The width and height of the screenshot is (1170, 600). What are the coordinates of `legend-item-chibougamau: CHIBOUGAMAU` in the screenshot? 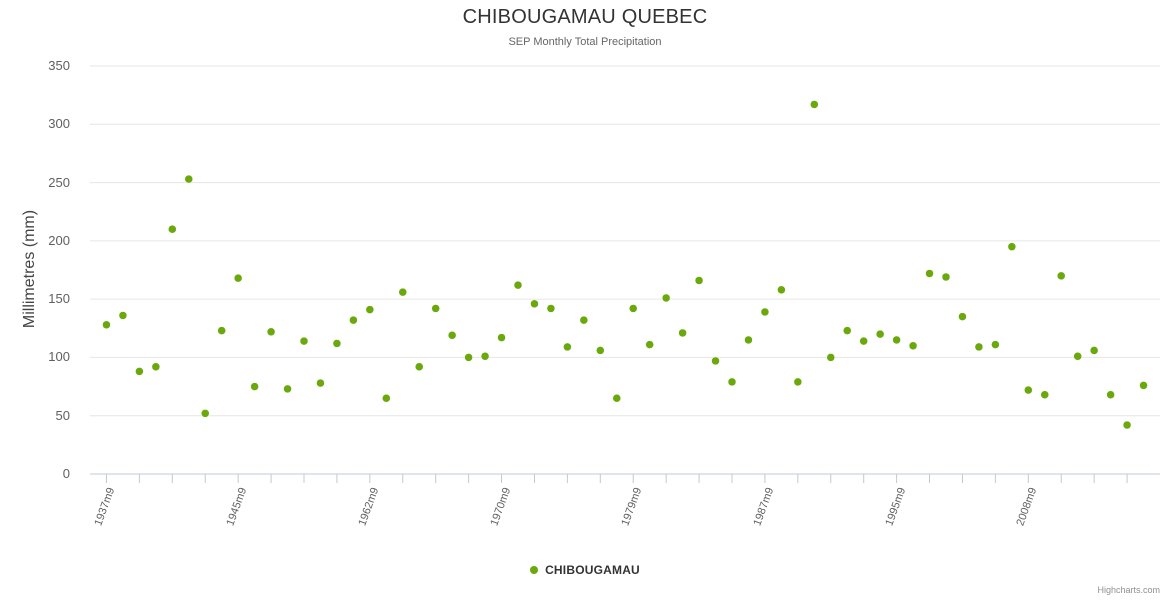 It's located at (585, 569).